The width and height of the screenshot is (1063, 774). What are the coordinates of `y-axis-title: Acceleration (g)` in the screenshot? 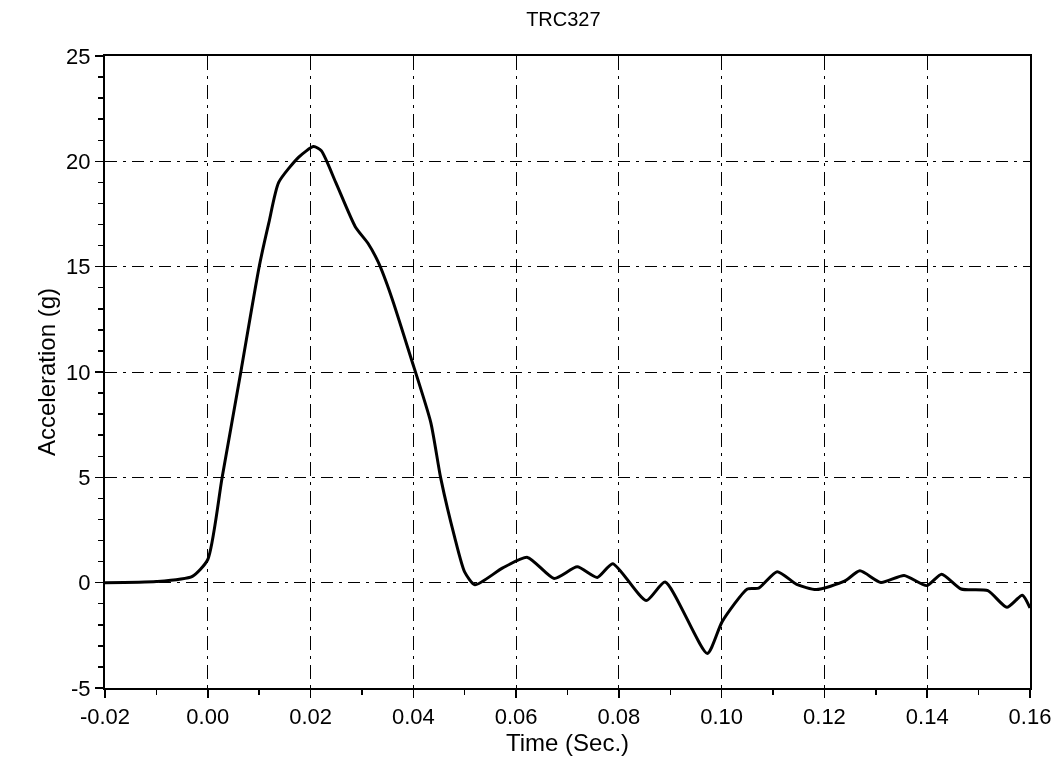 It's located at (46, 372).